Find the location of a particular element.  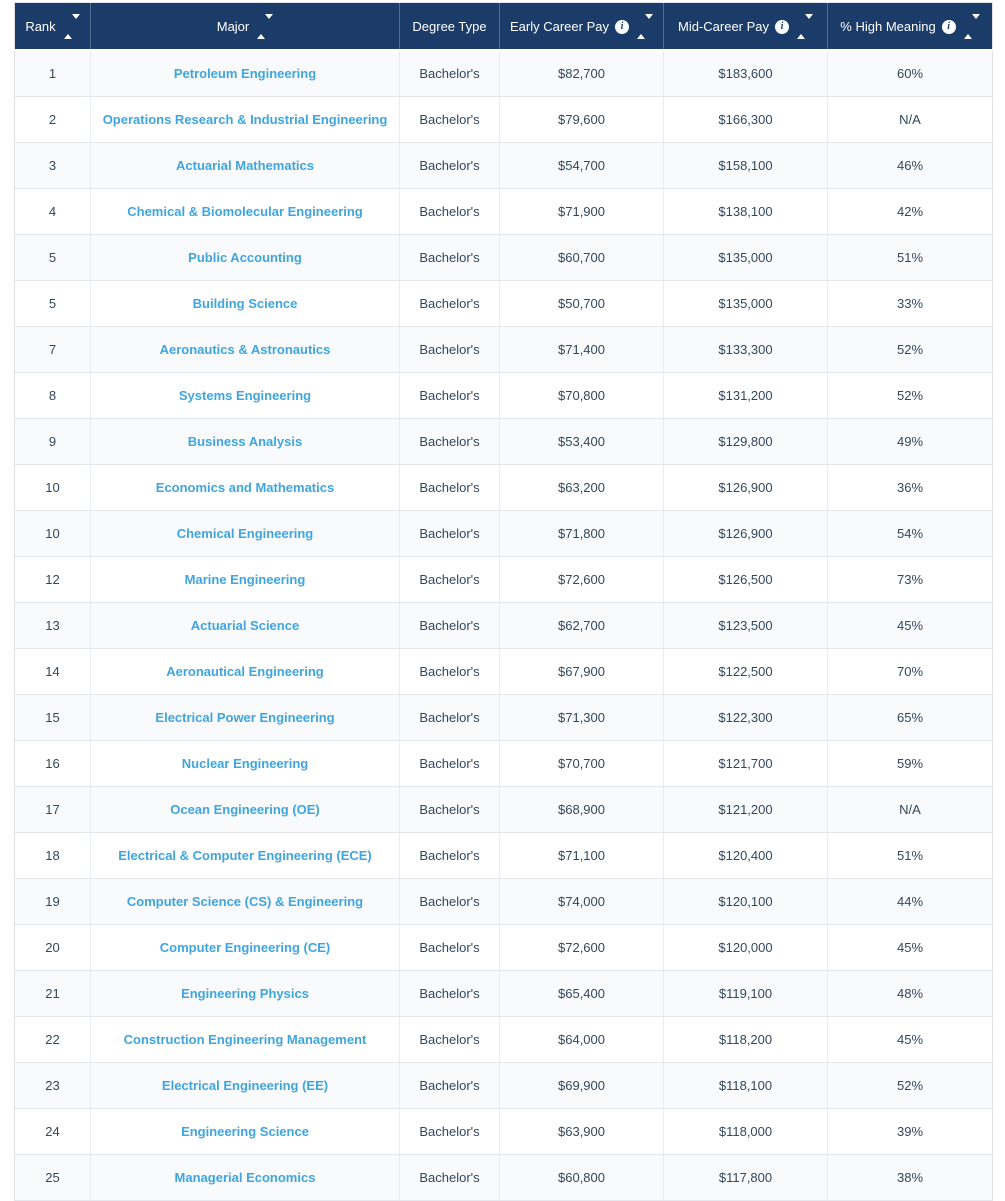

major-link: Aeronautical Engineering is located at coordinates (245, 671).